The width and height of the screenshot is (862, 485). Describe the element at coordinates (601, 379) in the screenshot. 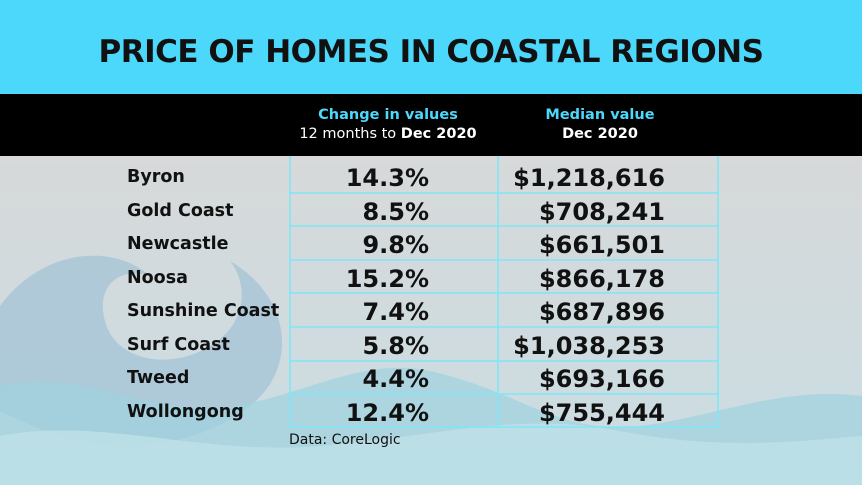

I see `median-value: $693,166` at that location.